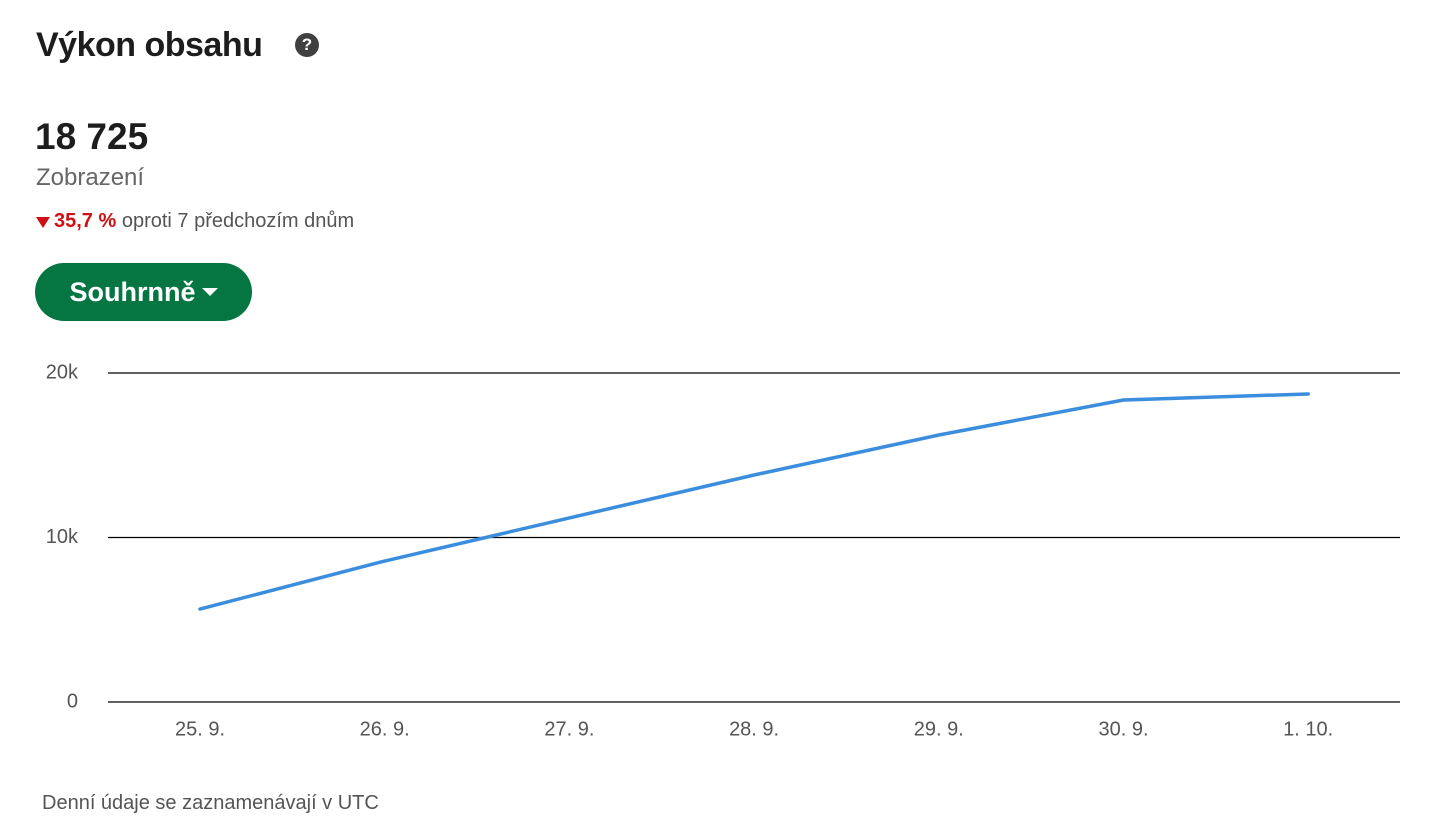 This screenshot has height=840, width=1456. What do you see at coordinates (238, 221) in the screenshot?
I see `change-text: oproti 7 předchozím dnům` at bounding box center [238, 221].